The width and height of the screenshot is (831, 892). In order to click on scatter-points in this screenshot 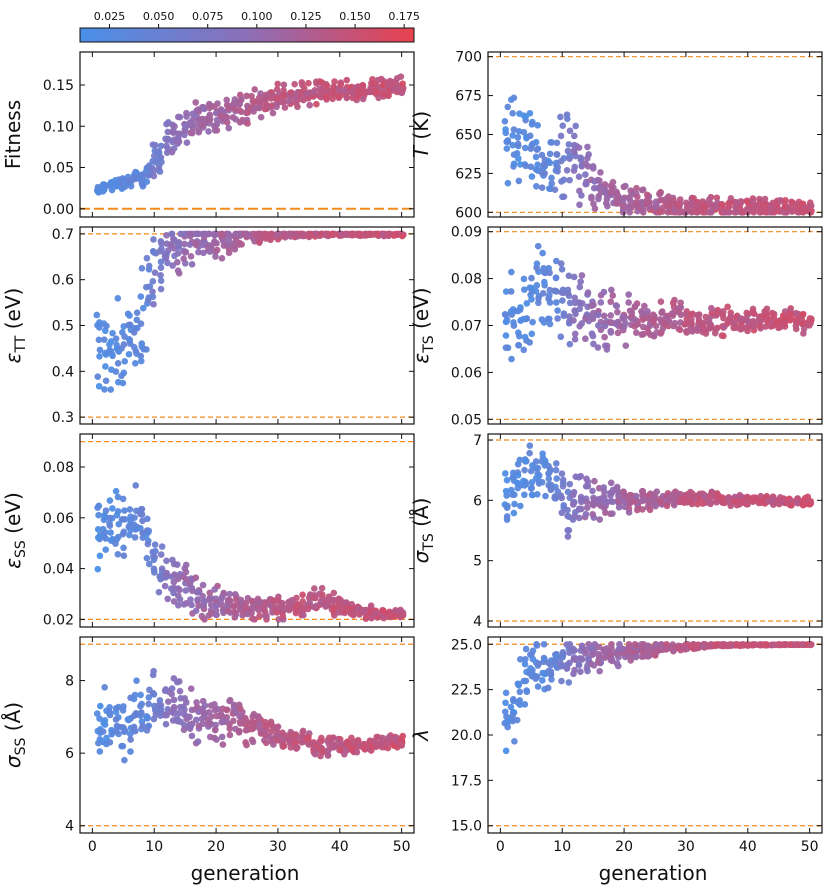, I will do `click(658, 697)`.